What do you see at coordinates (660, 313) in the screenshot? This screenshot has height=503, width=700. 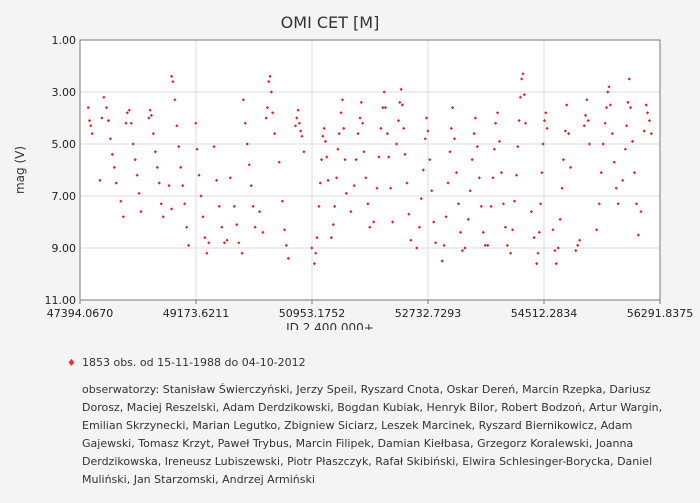 I see `x-tick-label: 56291.8375` at bounding box center [660, 313].